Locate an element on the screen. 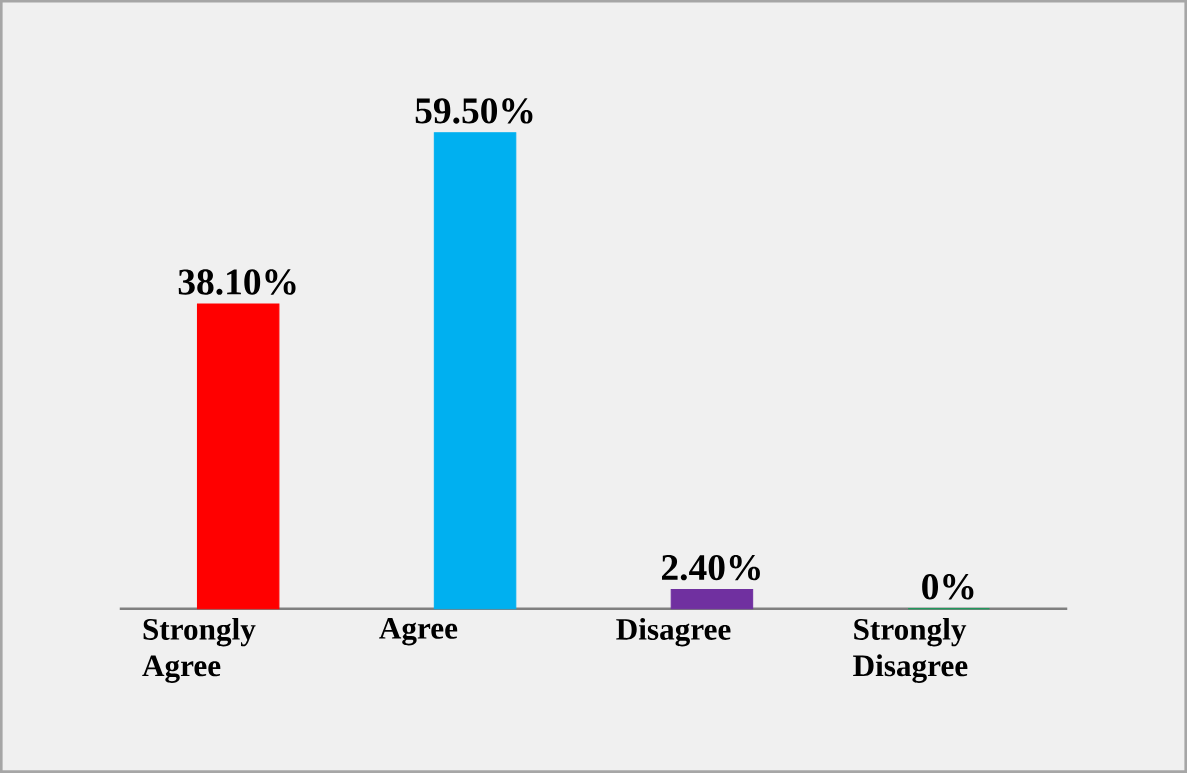 This screenshot has height=773, width=1187. x-tick-label: Disagree is located at coordinates (673, 632).